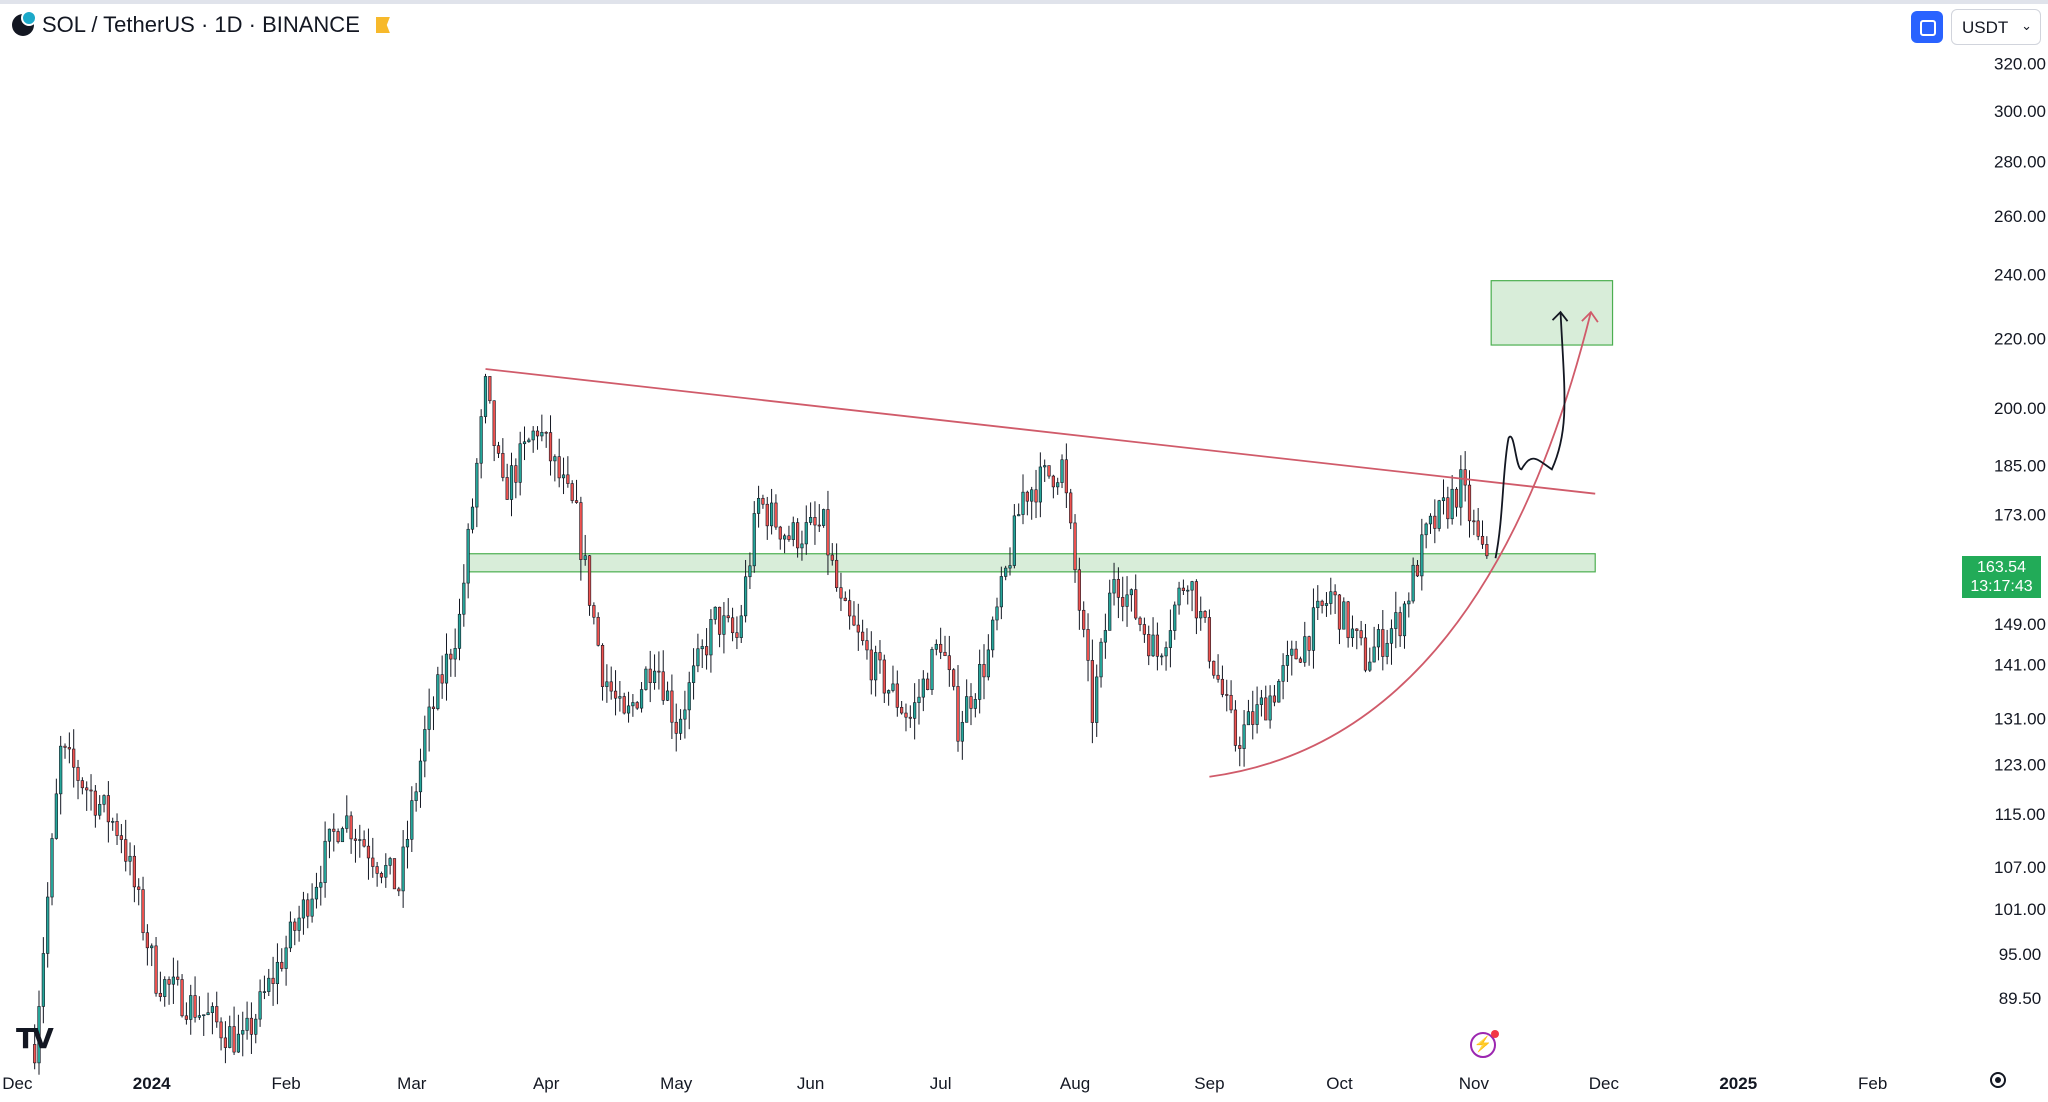 The width and height of the screenshot is (2048, 1102). I want to click on last-price-label: 163.54 13:17:43, so click(2001, 577).